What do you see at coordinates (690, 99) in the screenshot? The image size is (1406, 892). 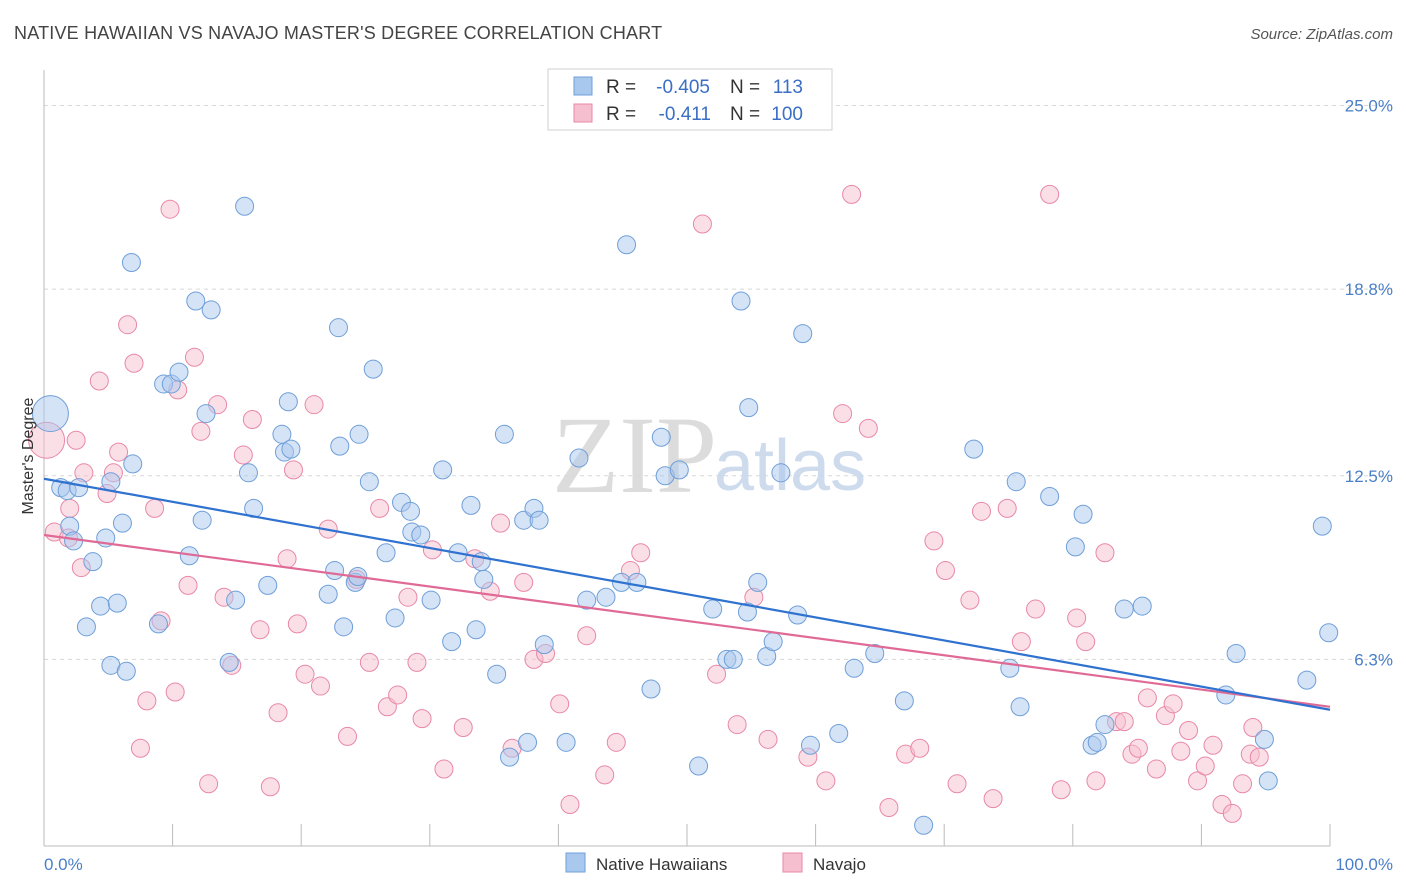 I see `legend-box` at bounding box center [690, 99].